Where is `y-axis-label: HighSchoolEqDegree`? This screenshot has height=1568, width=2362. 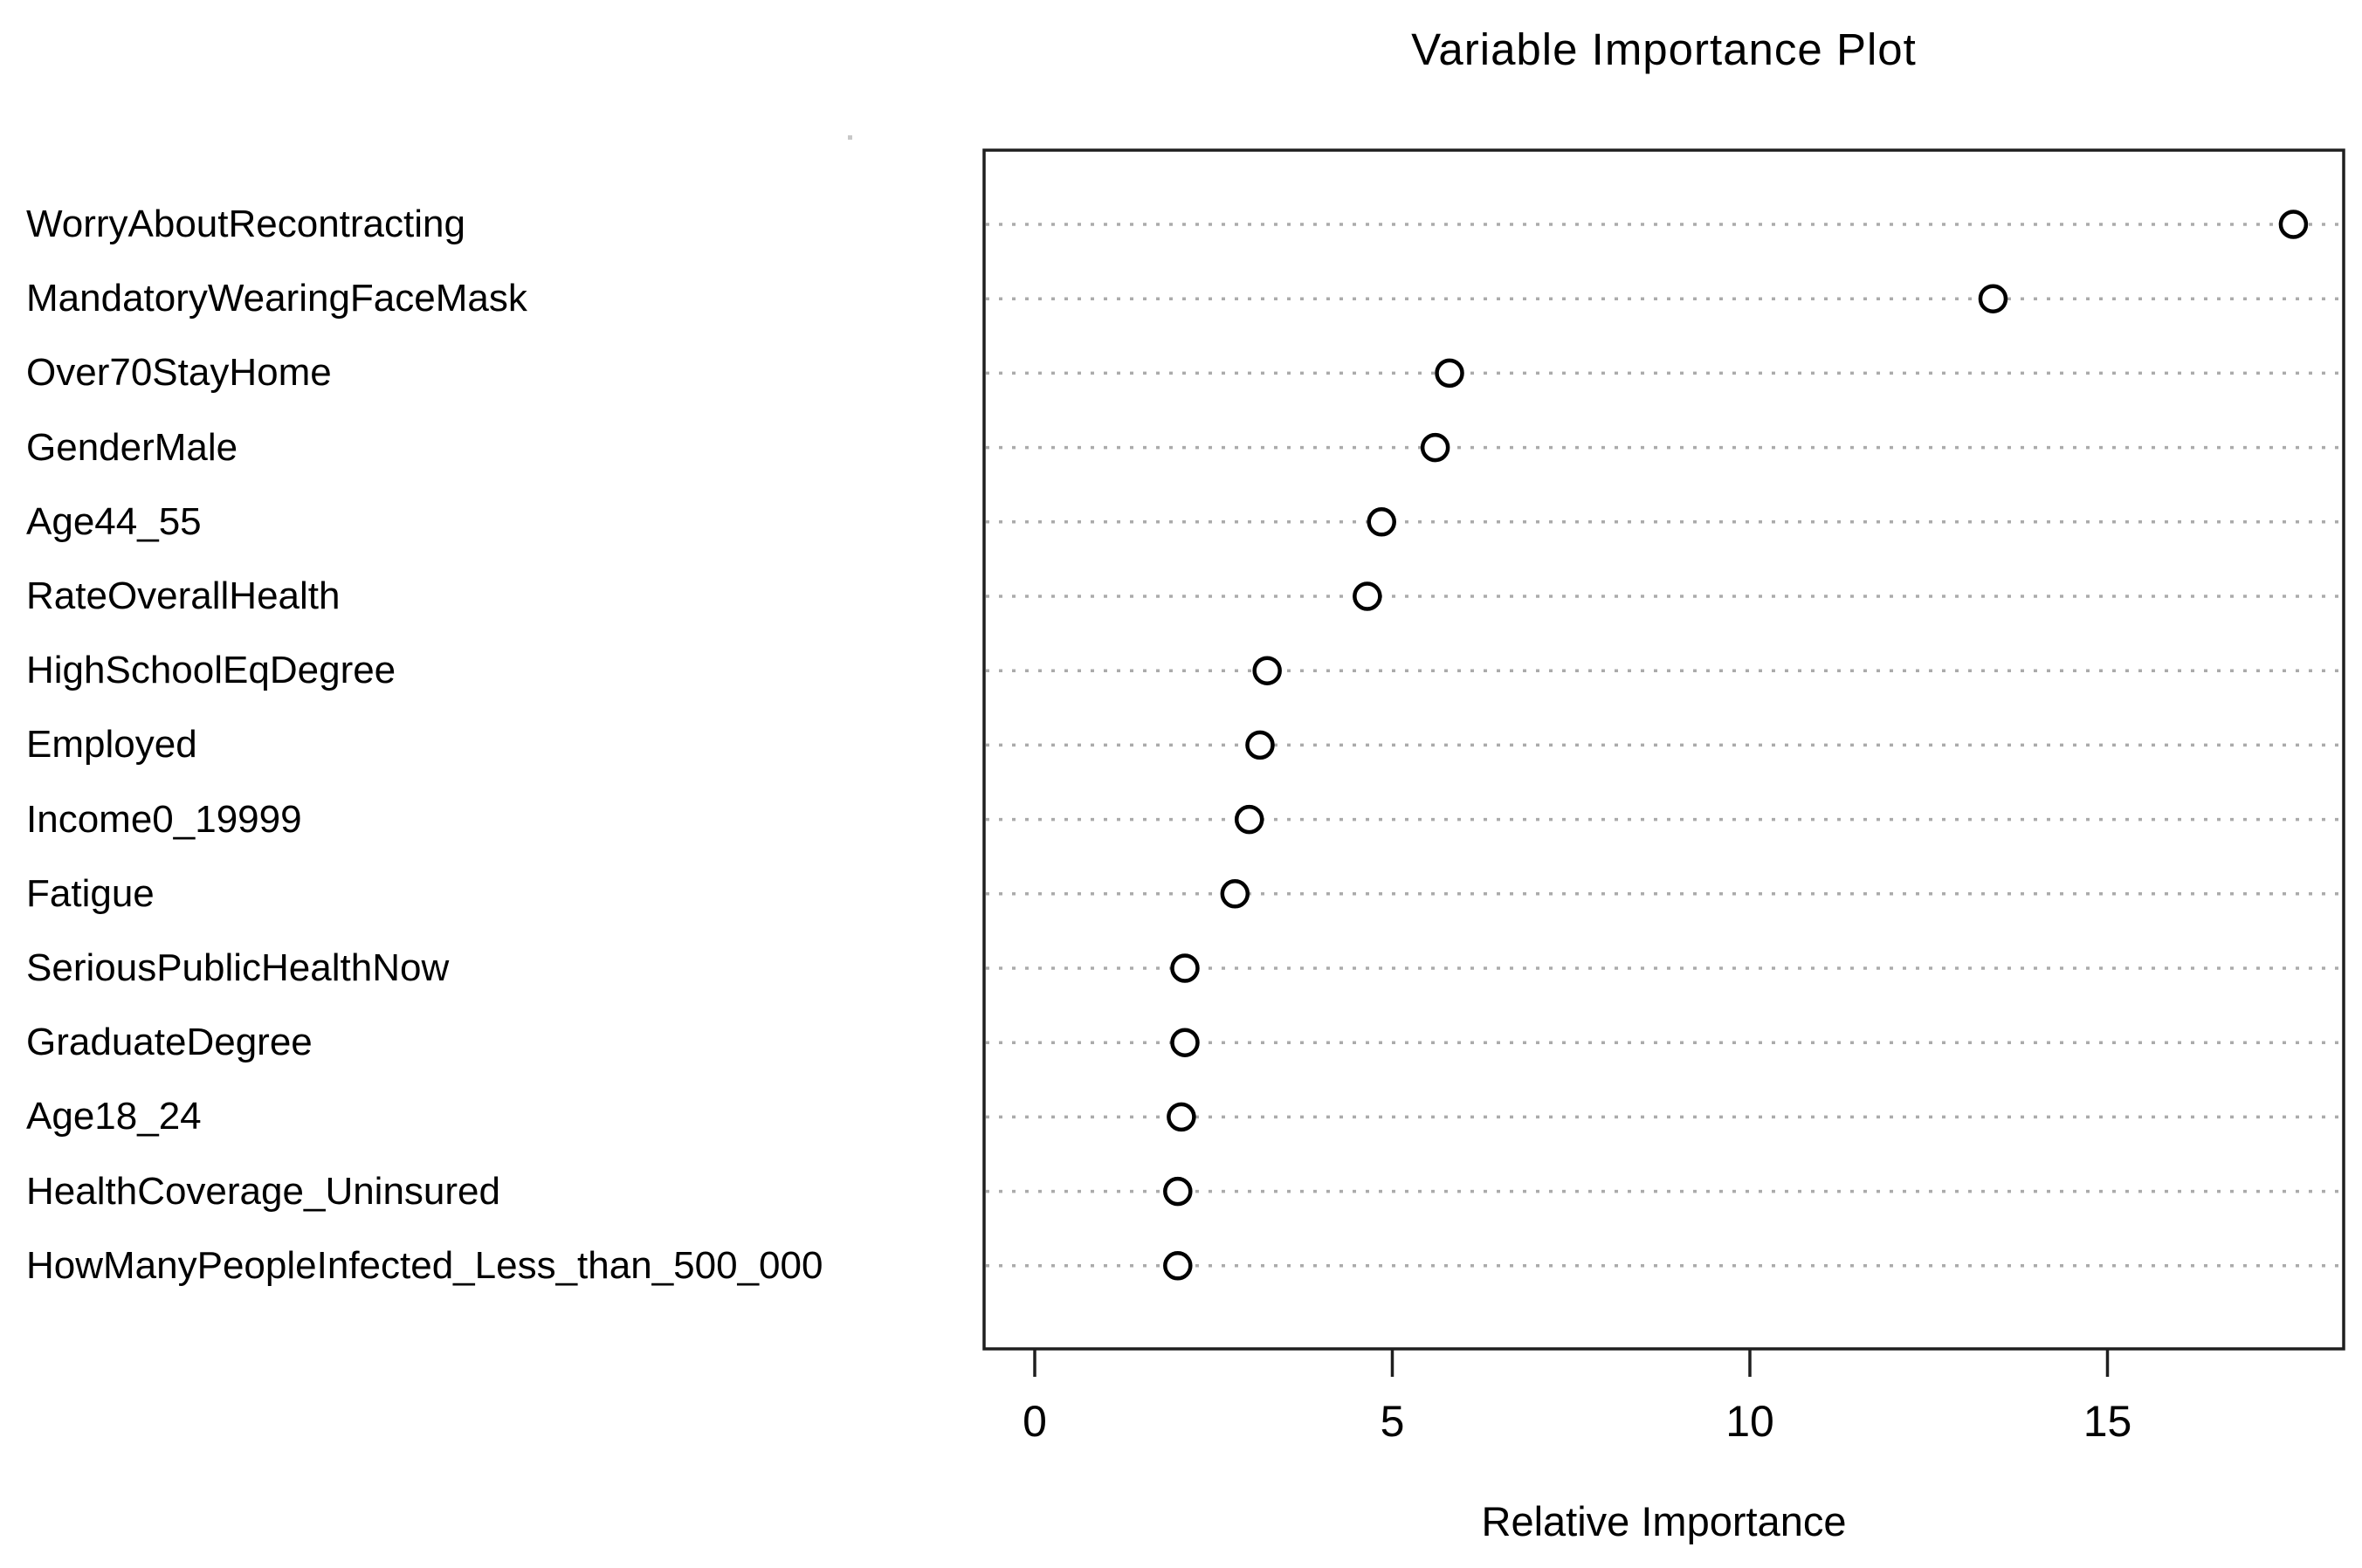
y-axis-label: HighSchoolEqDegree is located at coordinates (211, 671).